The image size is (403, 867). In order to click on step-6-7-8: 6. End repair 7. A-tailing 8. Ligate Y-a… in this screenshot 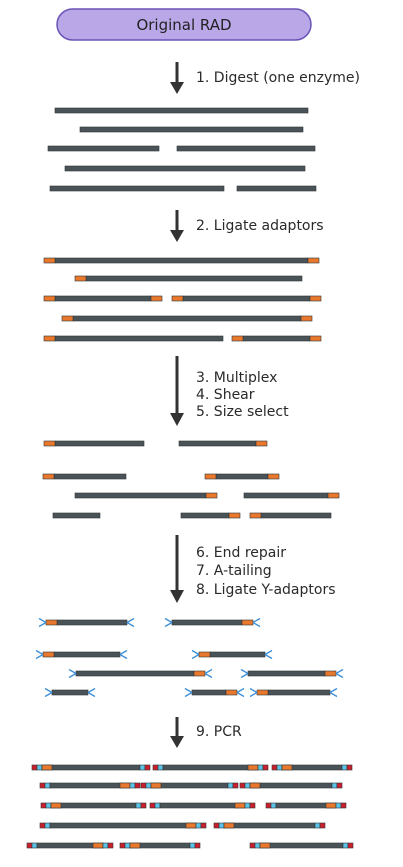, I will do `click(253, 569)`.